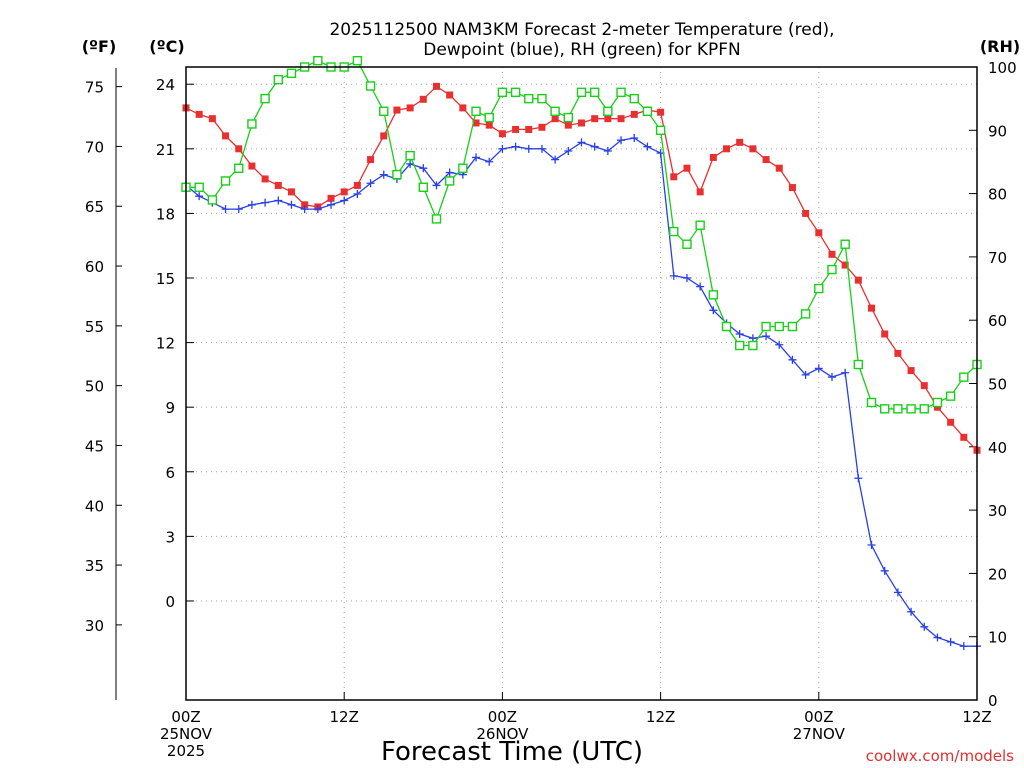  I want to click on celsius-tick-label: 18, so click(165, 214).